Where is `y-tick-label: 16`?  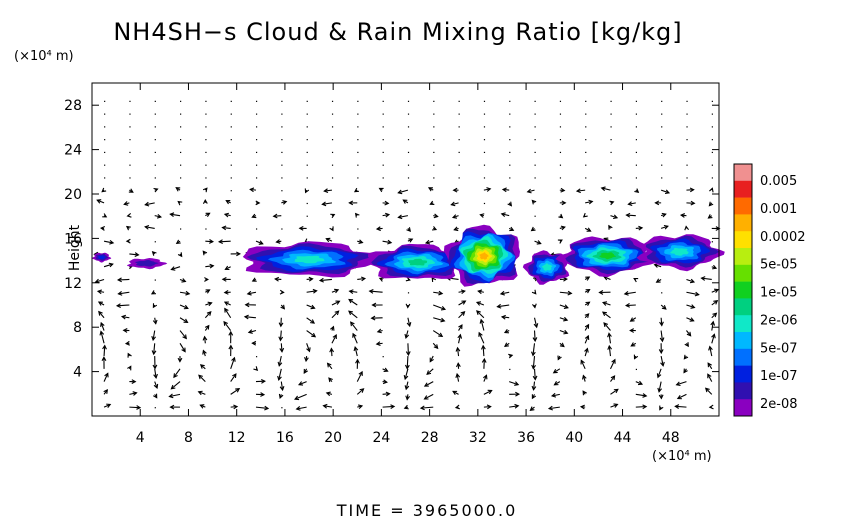 y-tick-label: 16 is located at coordinates (73, 239).